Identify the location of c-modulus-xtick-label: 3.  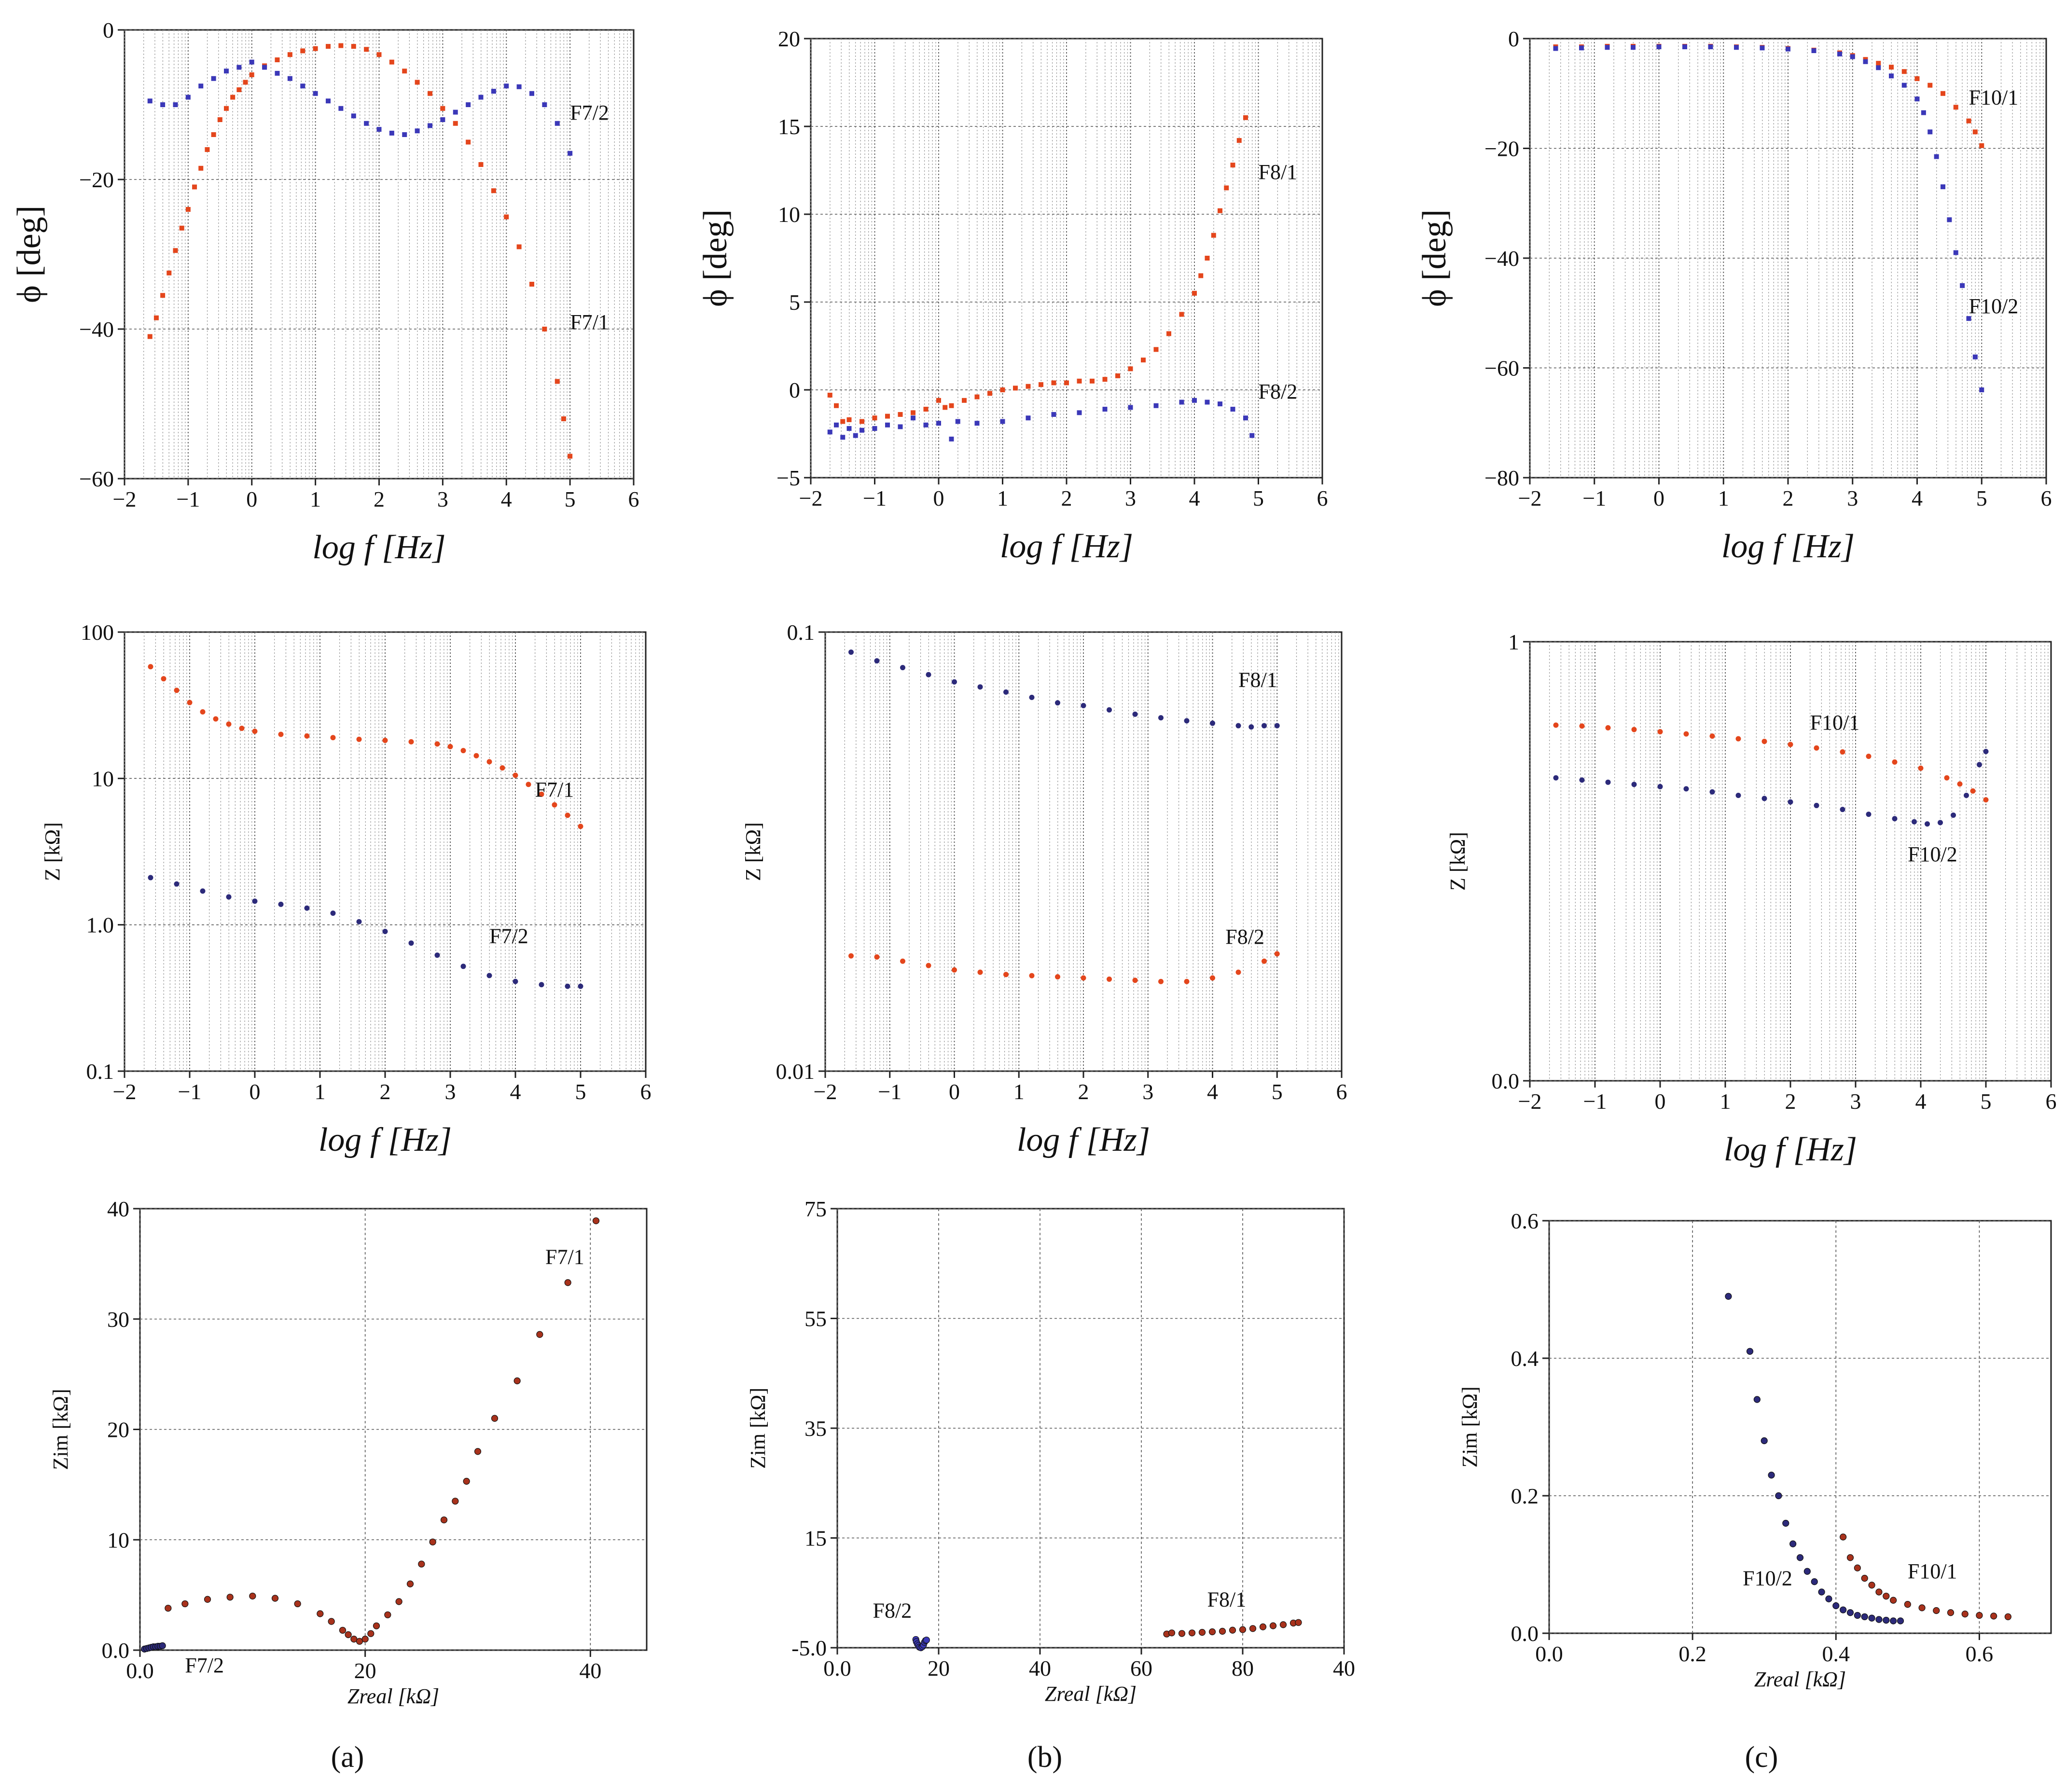
(1855, 1101).